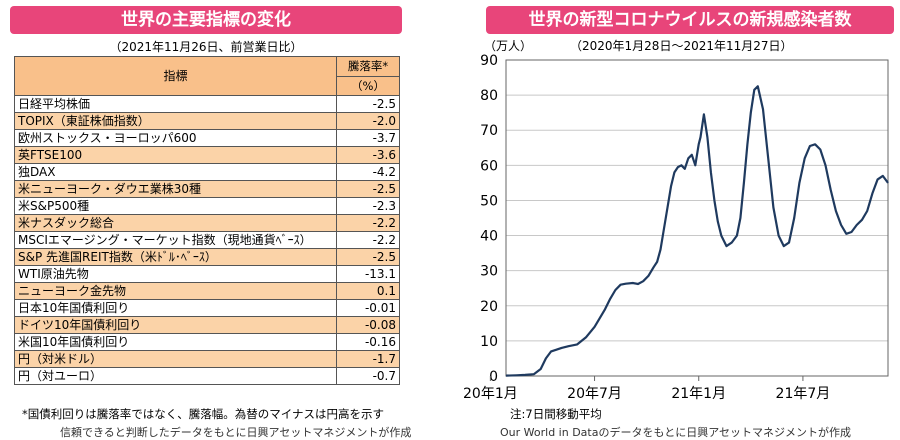 This screenshot has width=900, height=440. Describe the element at coordinates (175, 172) in the screenshot. I see `indicator-name: 独DAX` at that location.